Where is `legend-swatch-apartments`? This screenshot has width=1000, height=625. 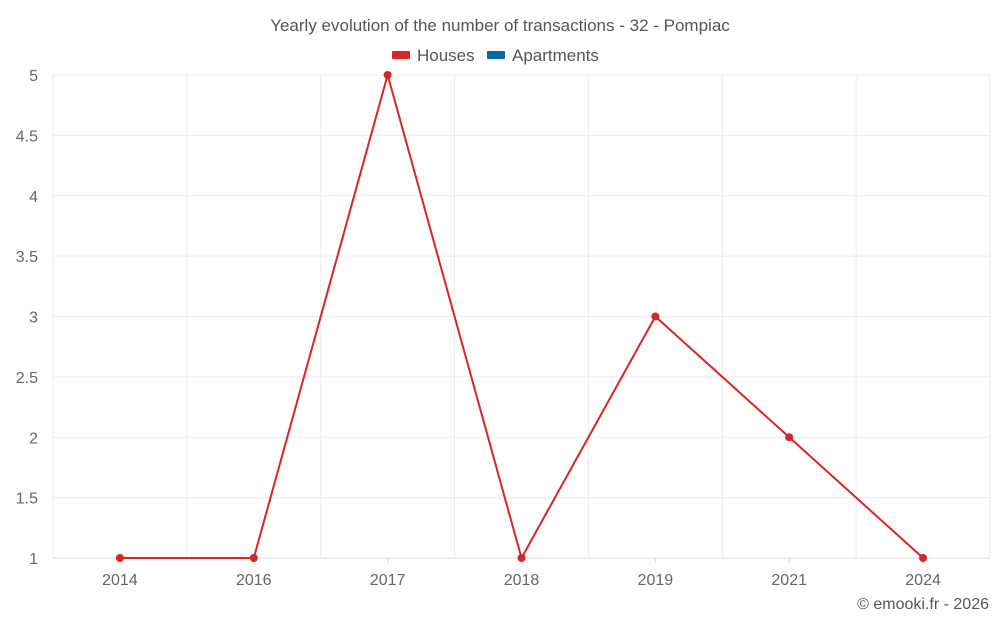 legend-swatch-apartments is located at coordinates (496, 55).